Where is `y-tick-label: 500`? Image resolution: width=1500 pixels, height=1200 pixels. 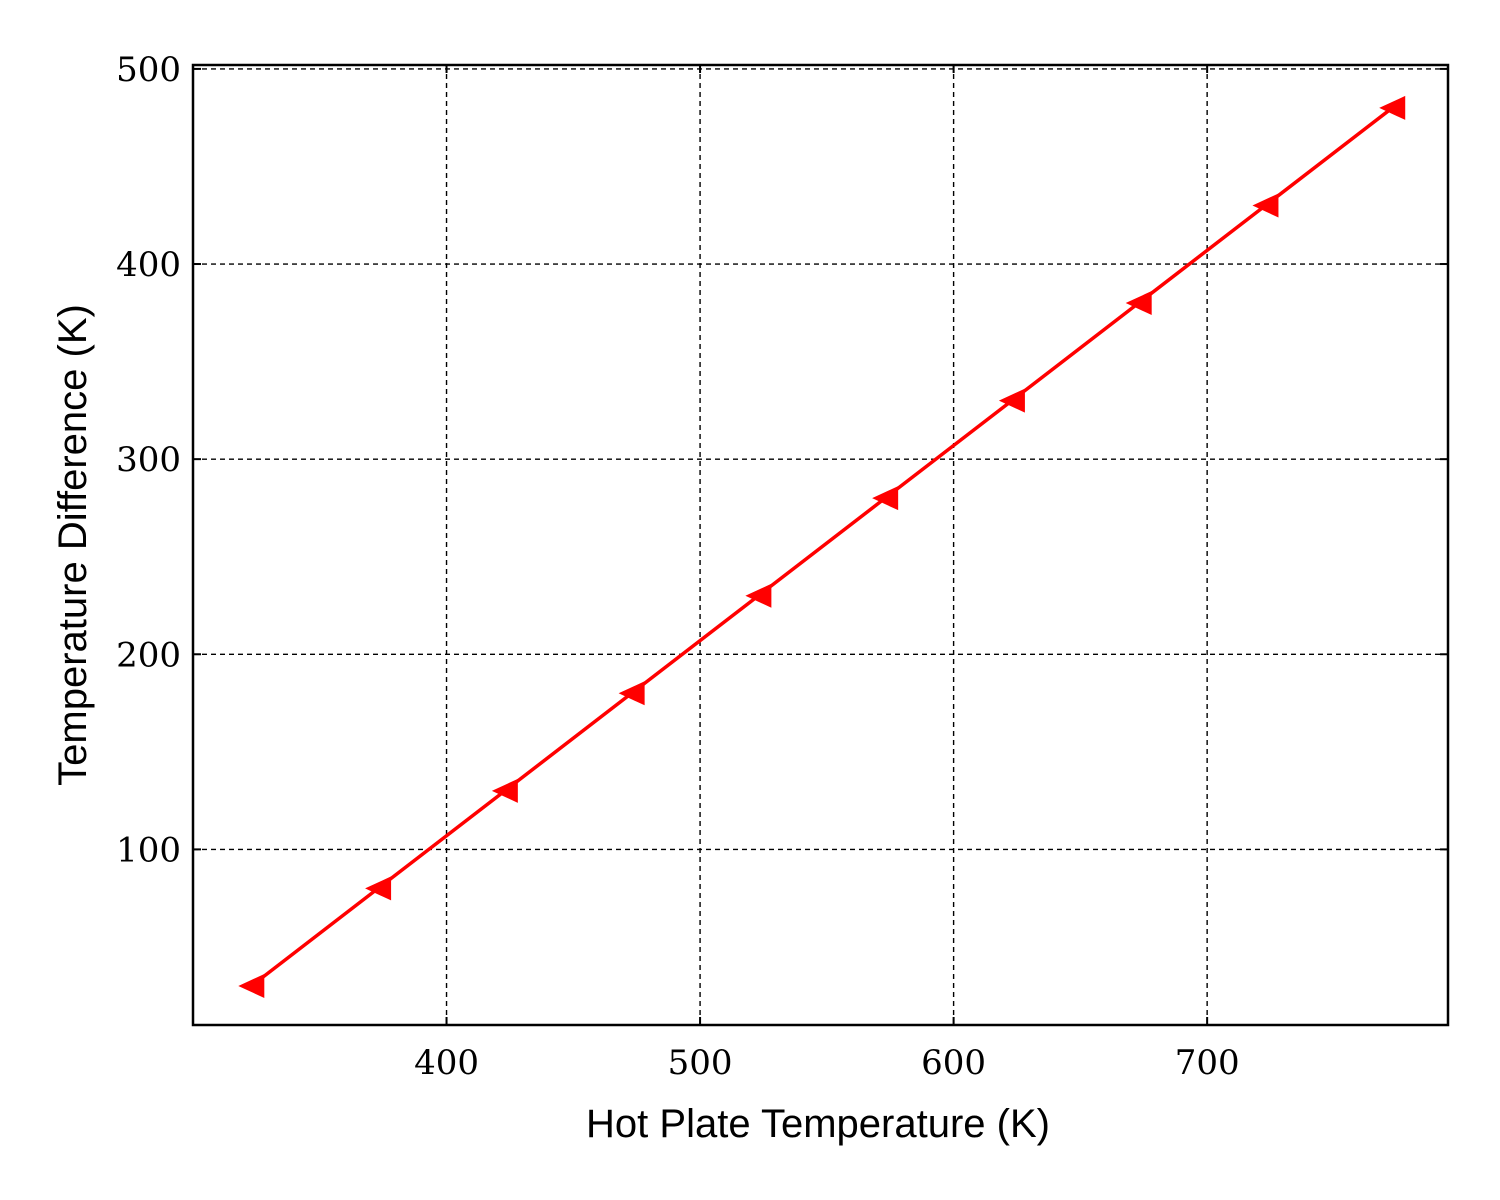
y-tick-label: 500 is located at coordinates (148, 70).